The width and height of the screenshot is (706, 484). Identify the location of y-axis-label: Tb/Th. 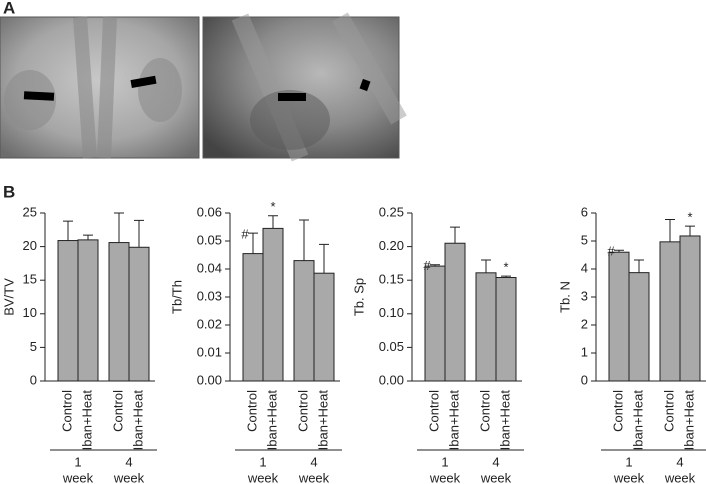
(176, 297).